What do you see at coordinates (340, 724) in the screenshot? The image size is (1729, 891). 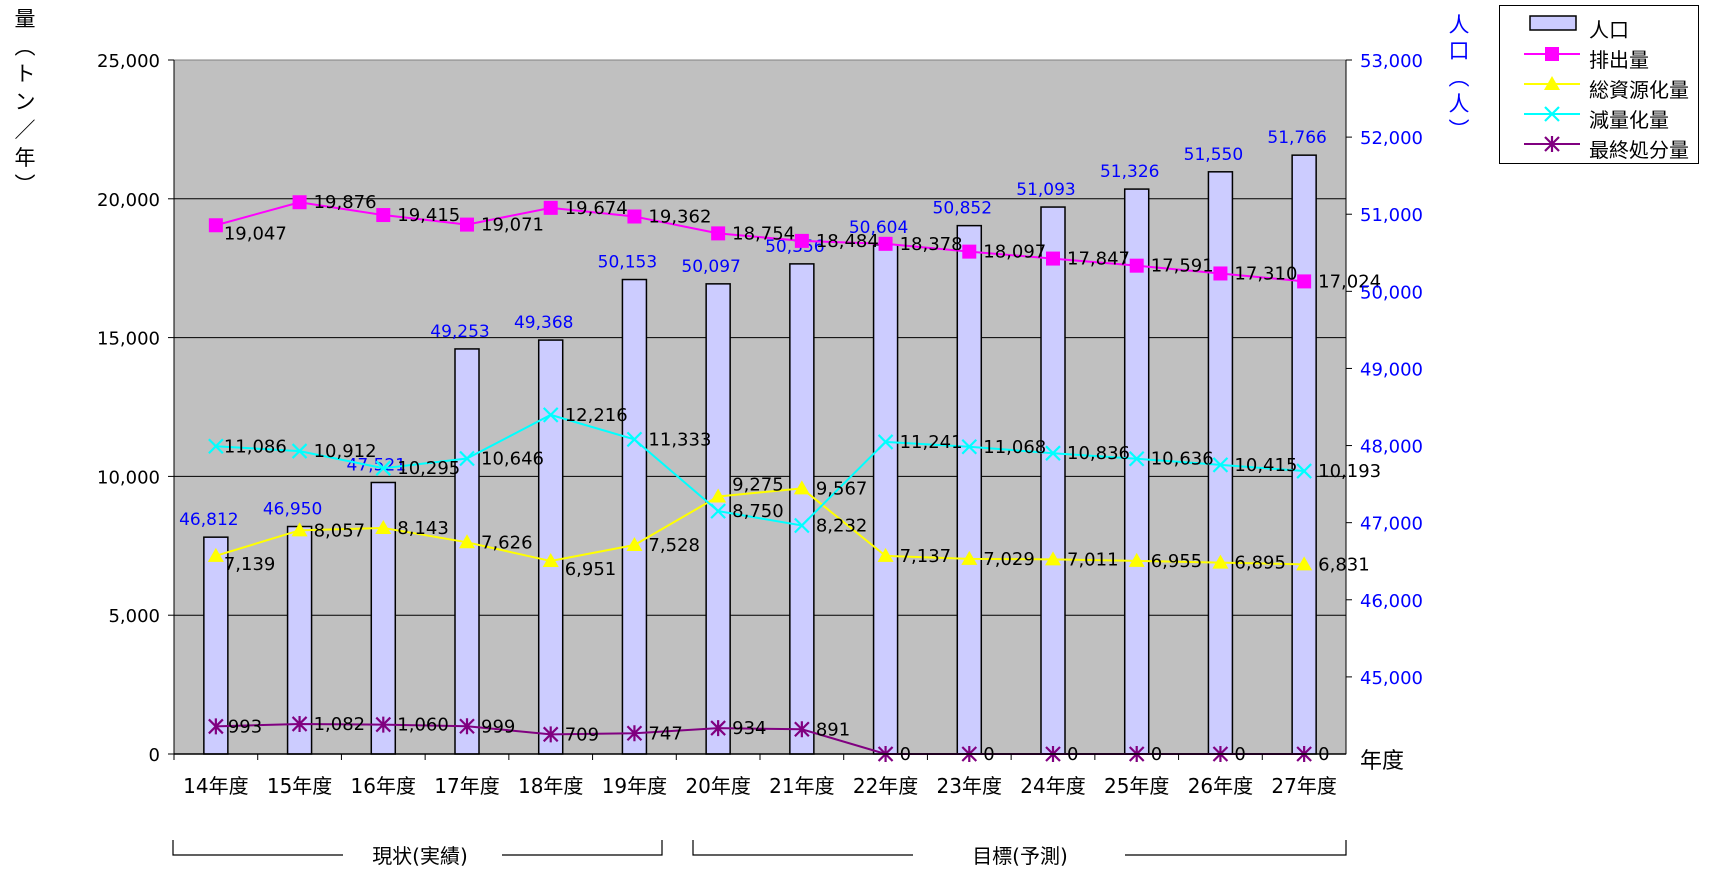 I see `series-data-label: 1,082` at bounding box center [340, 724].